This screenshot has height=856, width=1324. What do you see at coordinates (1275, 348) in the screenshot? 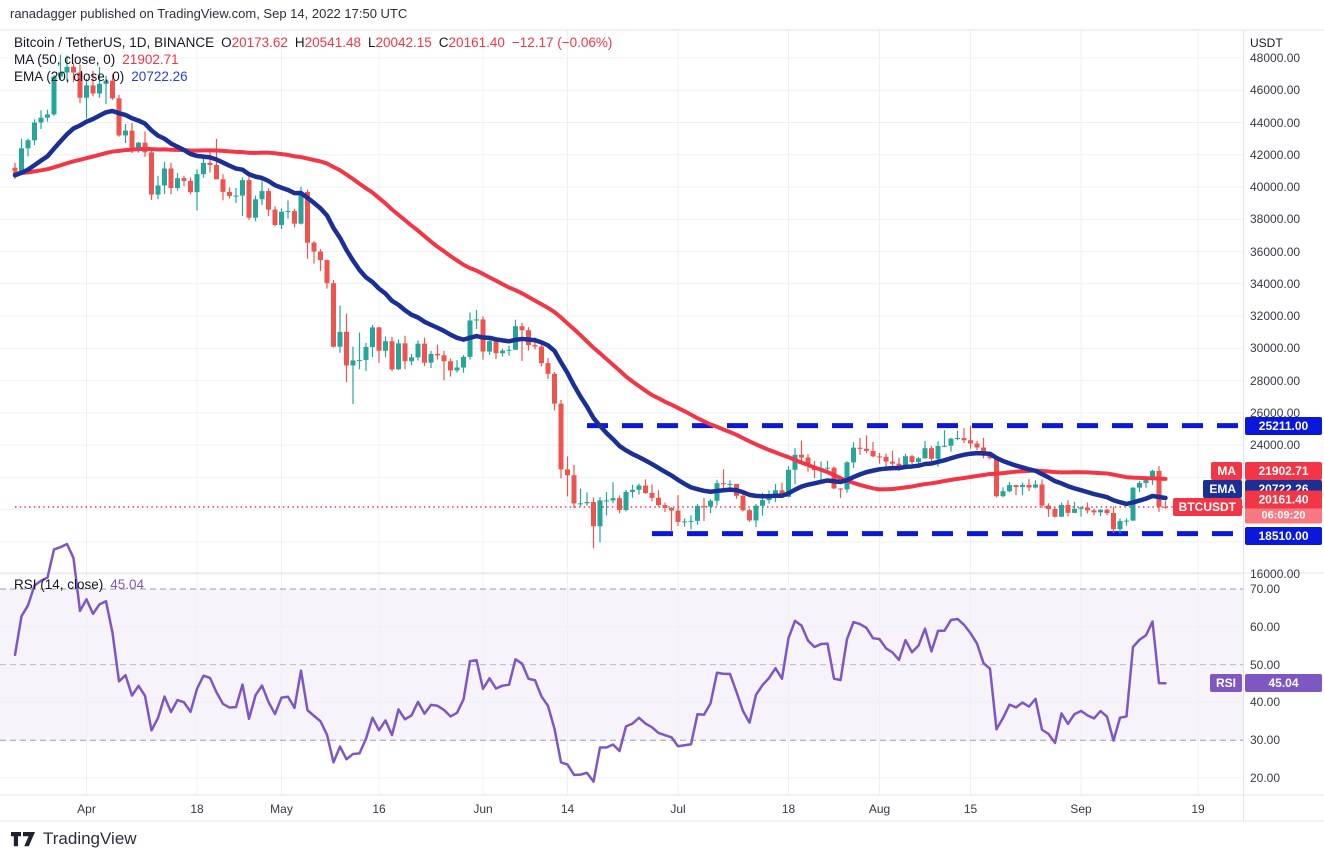
I see `price-axis-tick: 30000.00` at bounding box center [1275, 348].